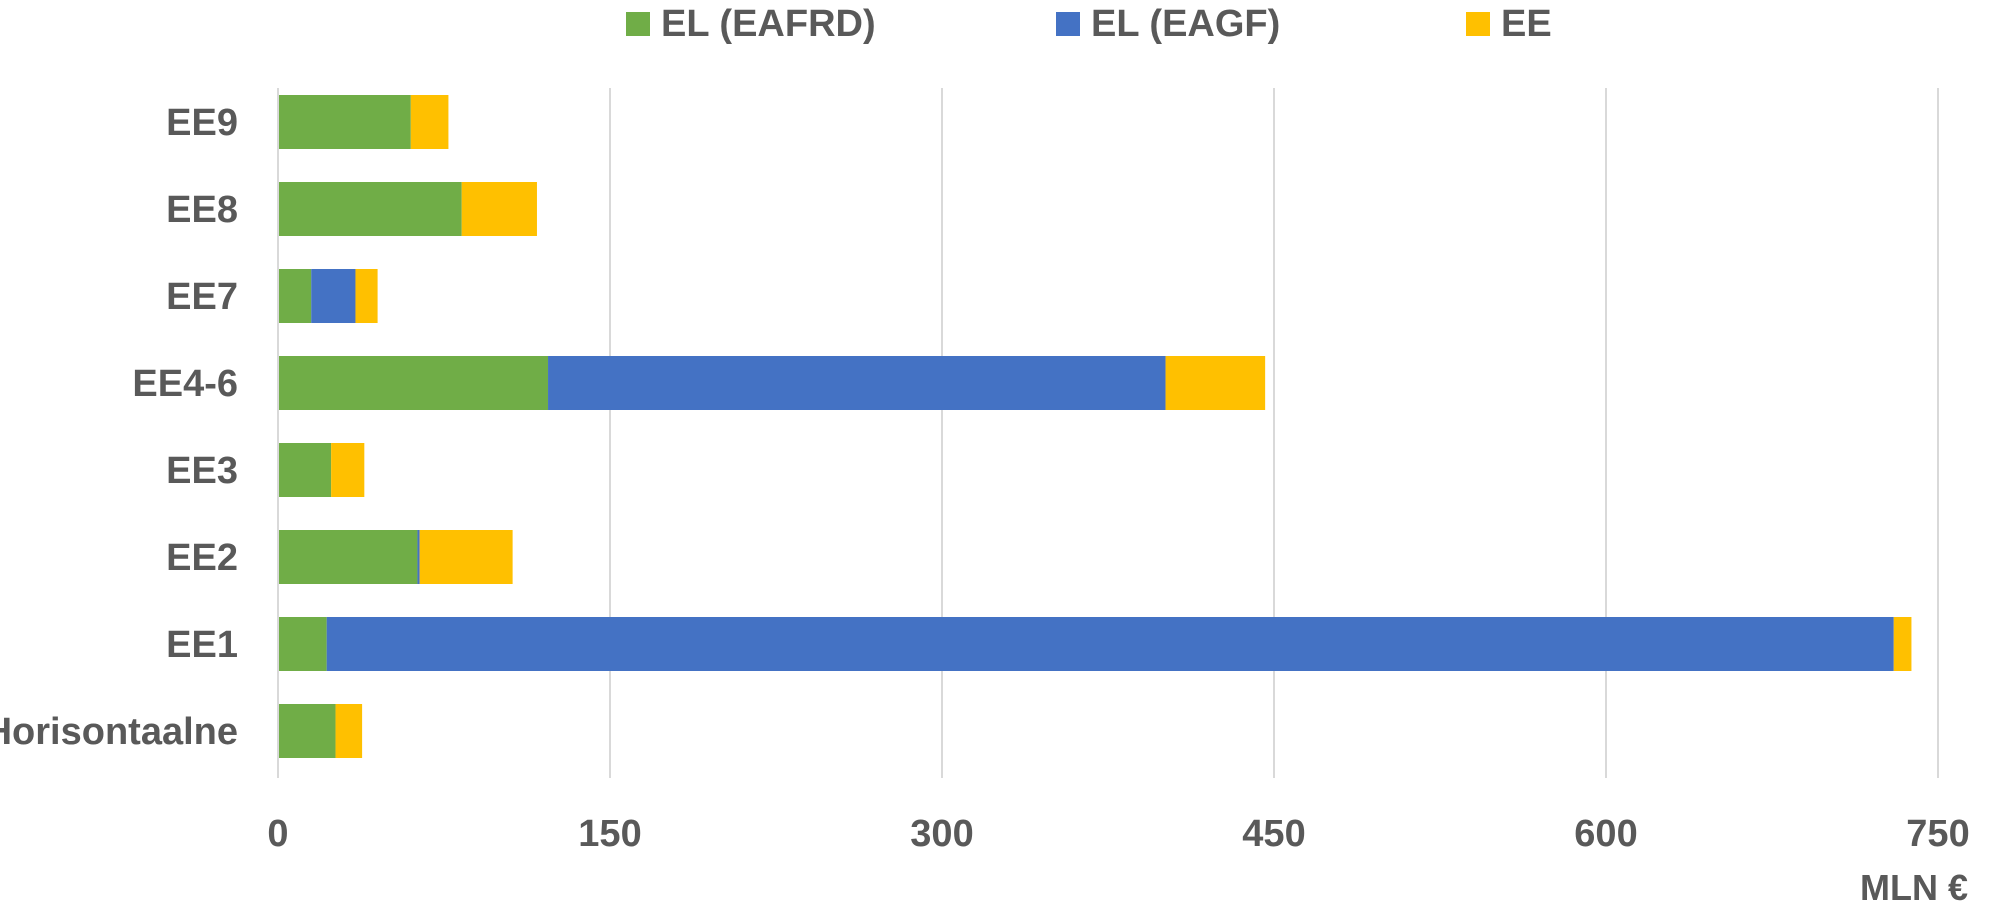  What do you see at coordinates (202, 210) in the screenshot?
I see `y-category-label-ee8: EE8` at bounding box center [202, 210].